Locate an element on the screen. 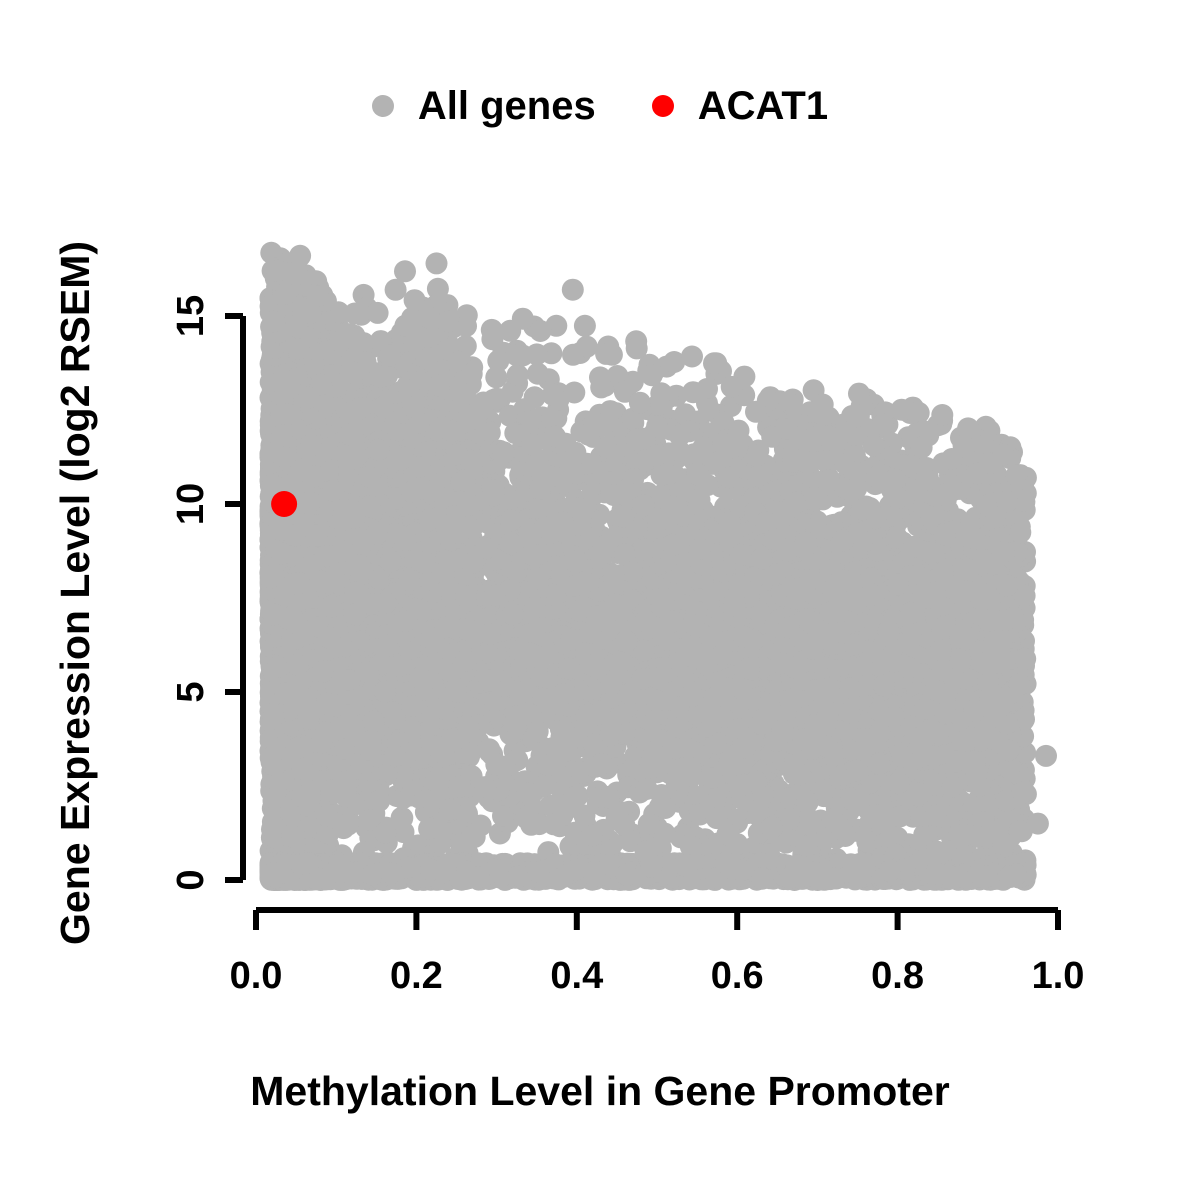 This screenshot has height=1200, width=1200. legend-entry-acat1: ACAT1 is located at coordinates (740, 106).